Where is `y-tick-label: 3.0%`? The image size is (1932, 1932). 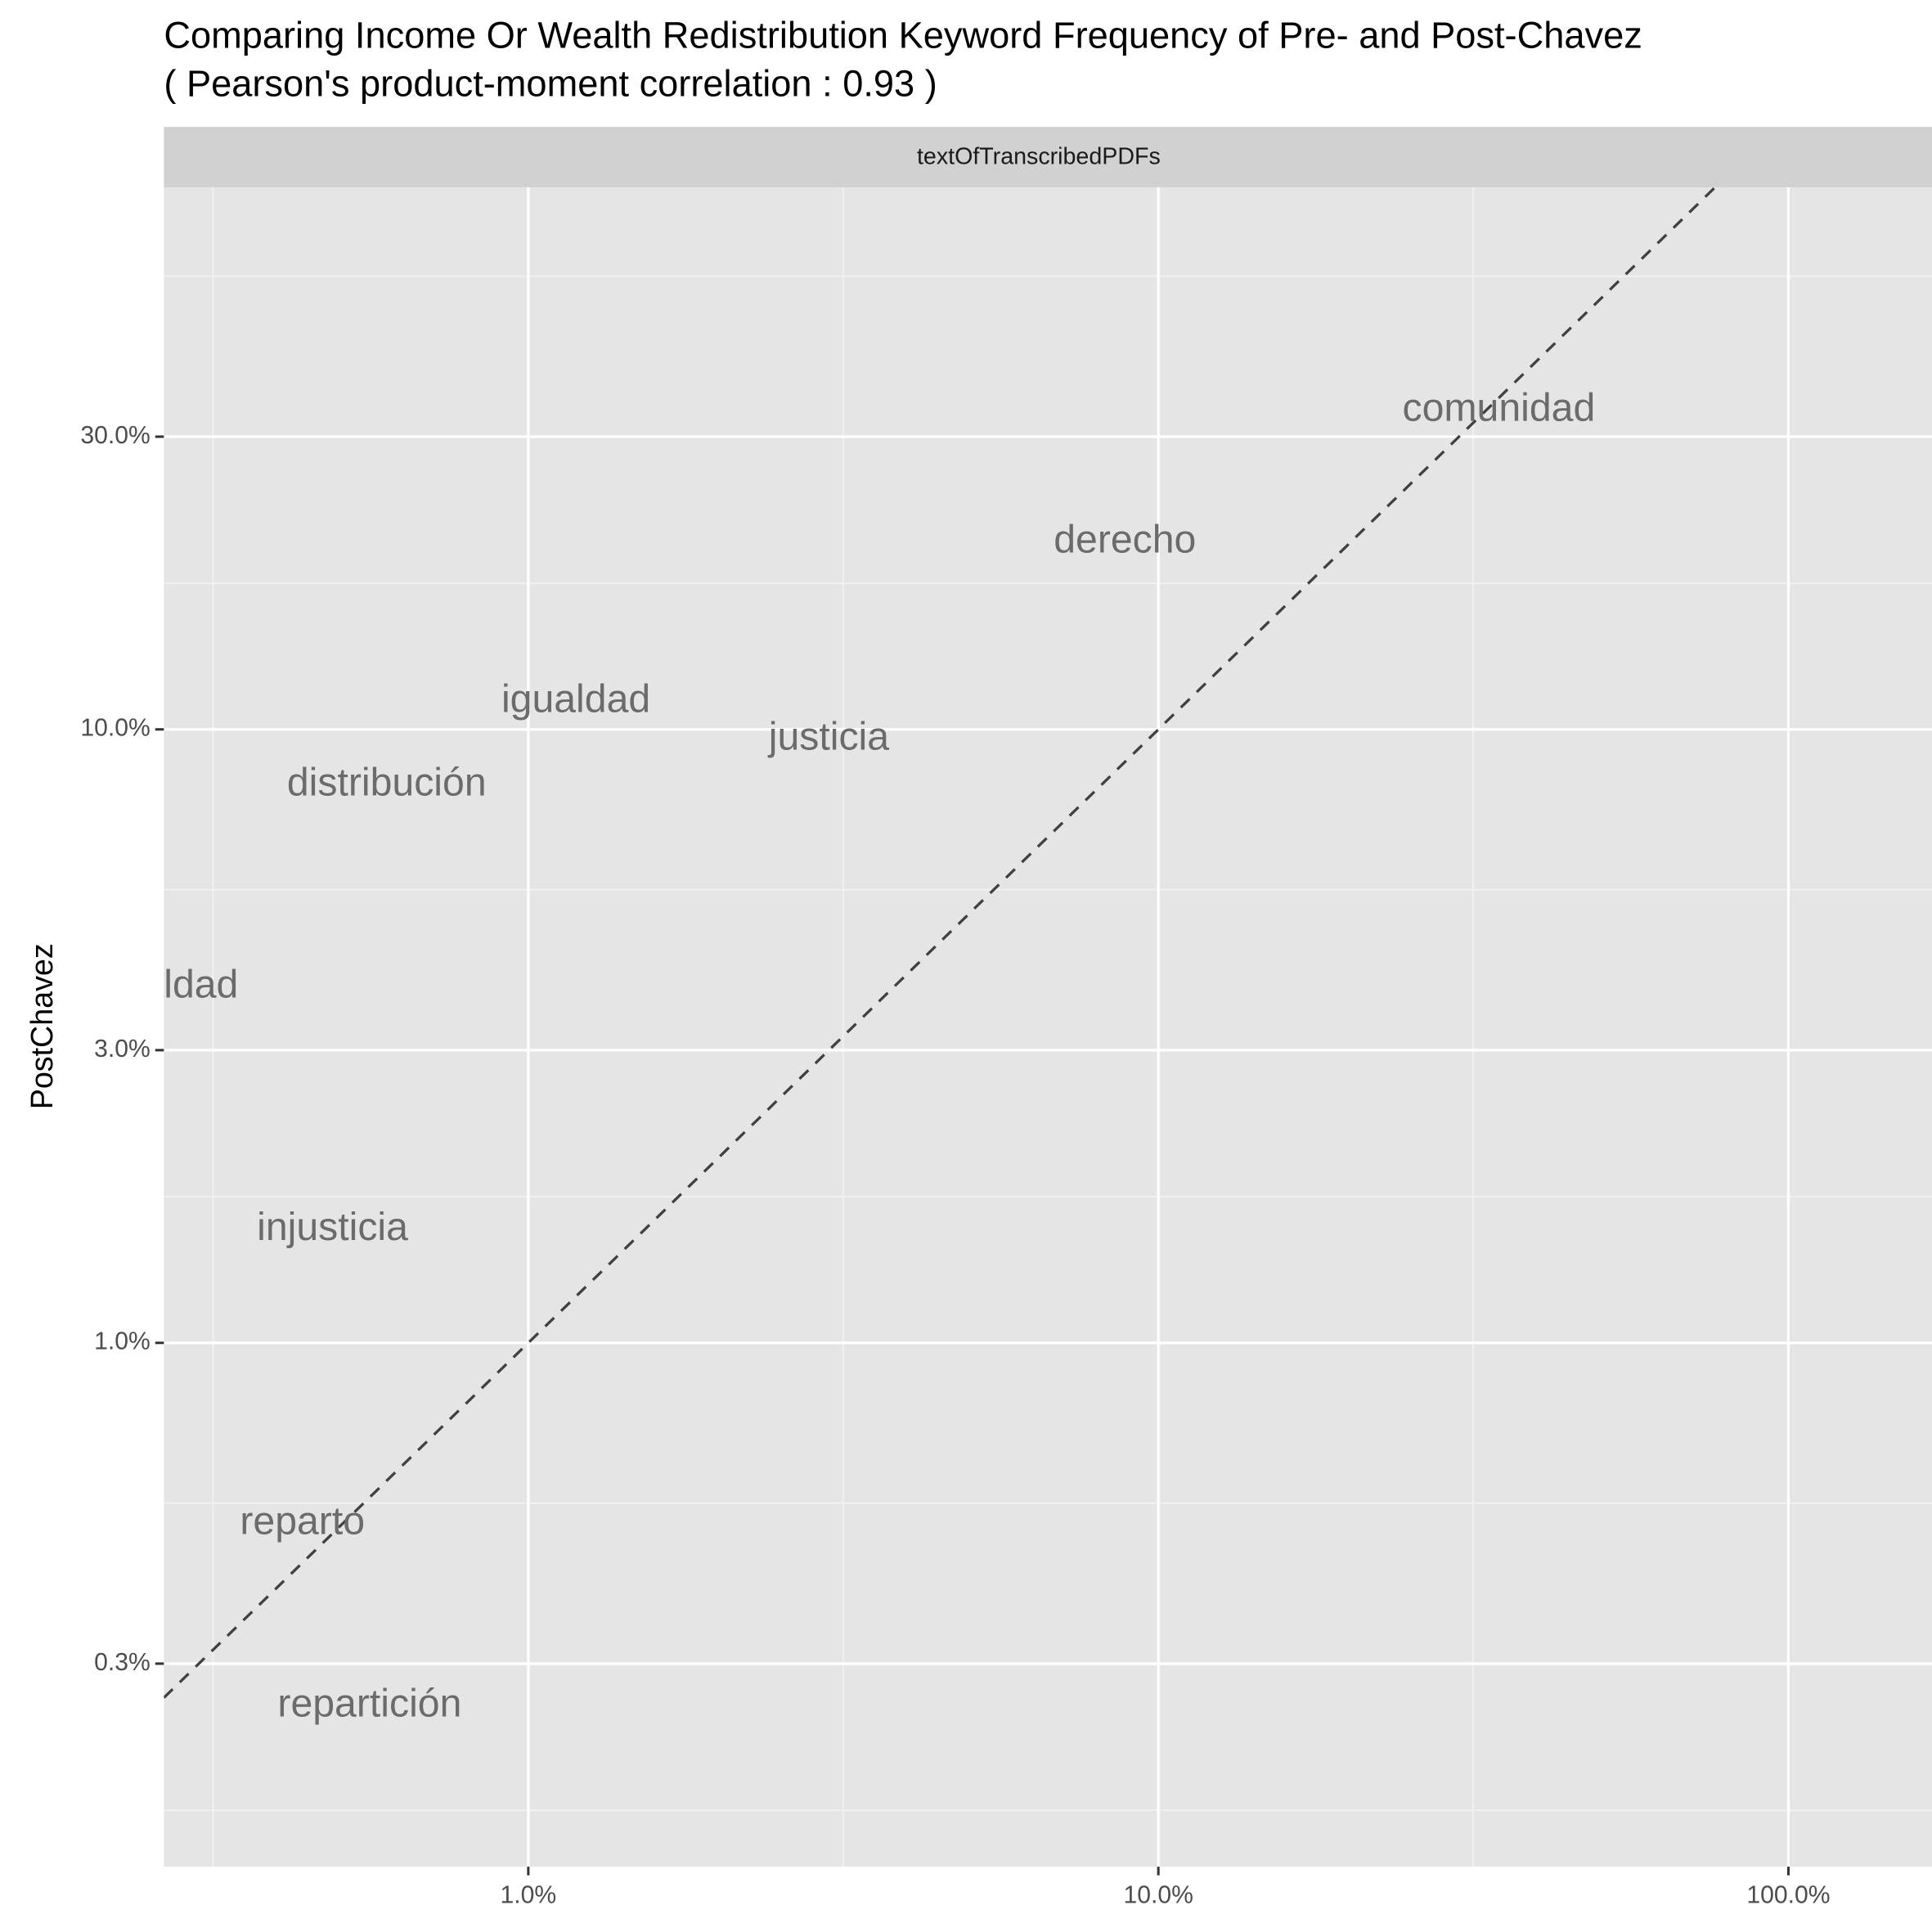 y-tick-label: 3.0% is located at coordinates (122, 1050).